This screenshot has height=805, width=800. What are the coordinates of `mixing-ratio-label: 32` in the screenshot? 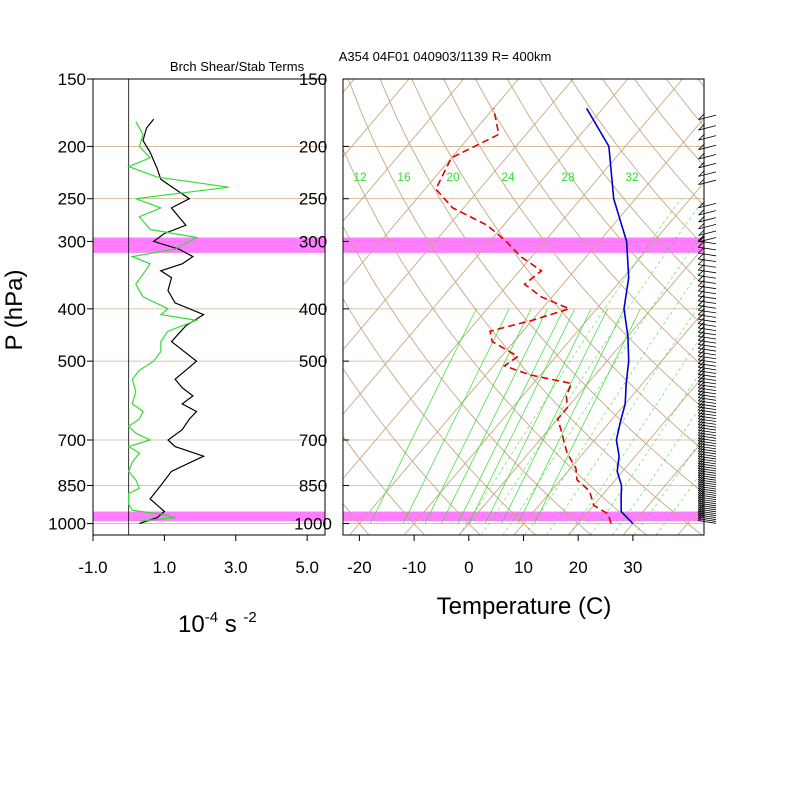 It's located at (632, 177).